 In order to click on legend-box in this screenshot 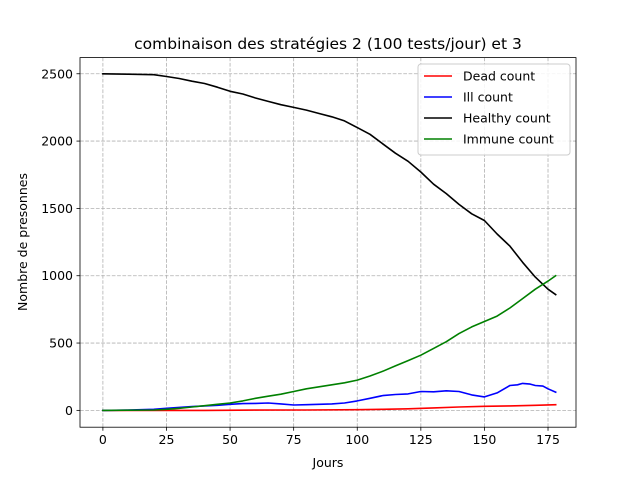, I will do `click(494, 109)`.